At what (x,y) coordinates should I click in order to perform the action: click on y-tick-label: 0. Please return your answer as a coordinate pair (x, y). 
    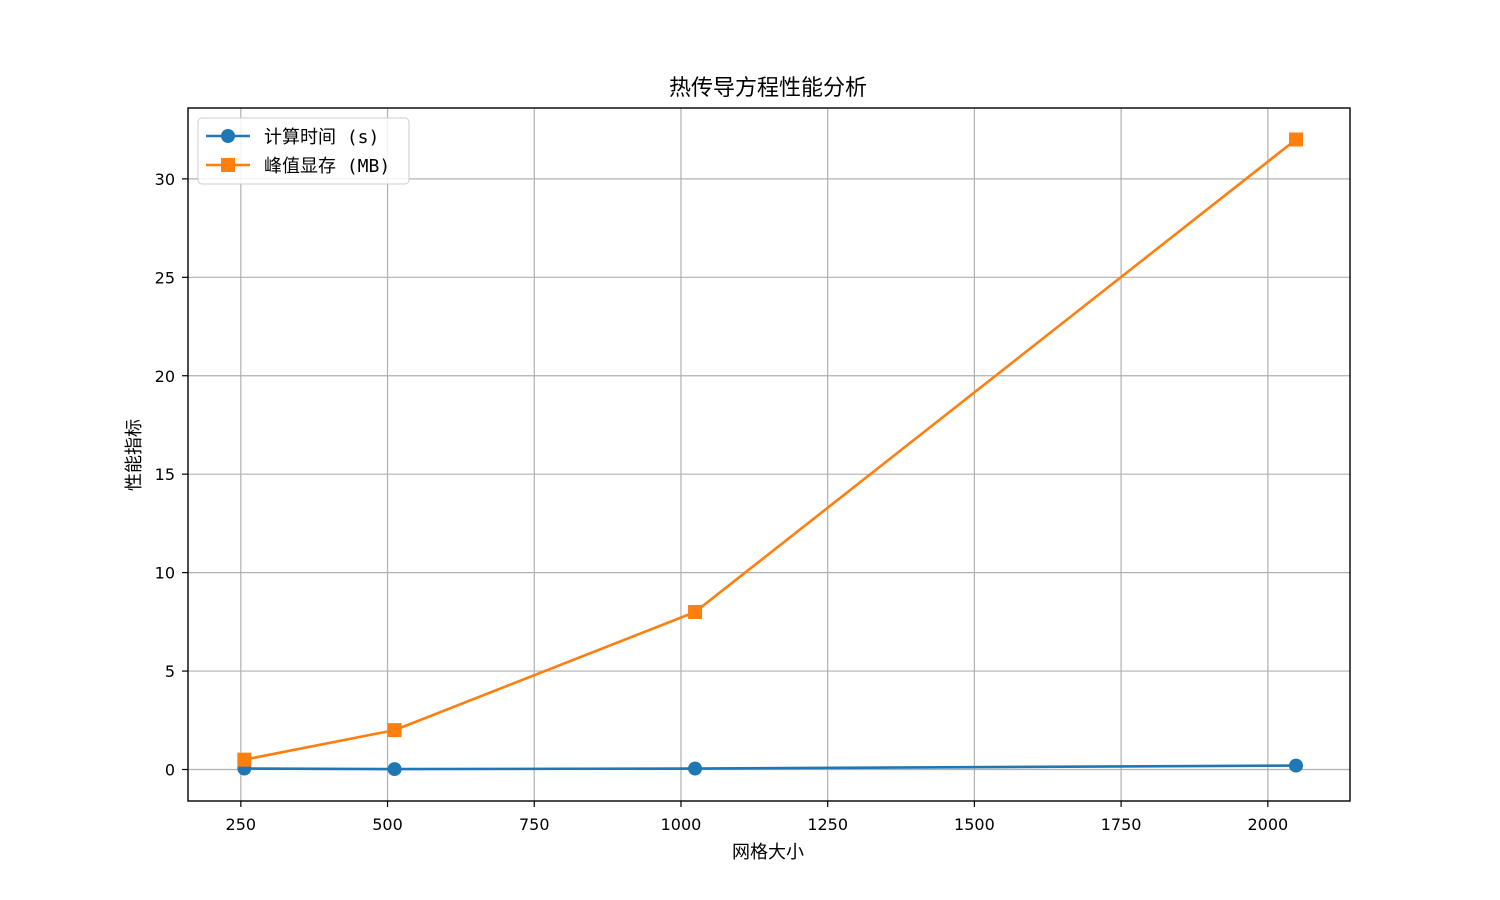
    Looking at the image, I should click on (170, 770).